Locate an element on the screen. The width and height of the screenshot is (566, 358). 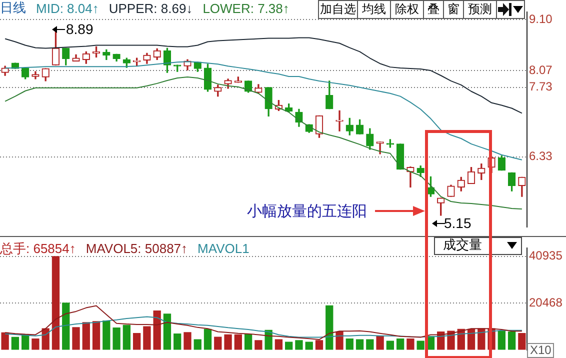
y-tick-label: 8.07 is located at coordinates (541, 69).